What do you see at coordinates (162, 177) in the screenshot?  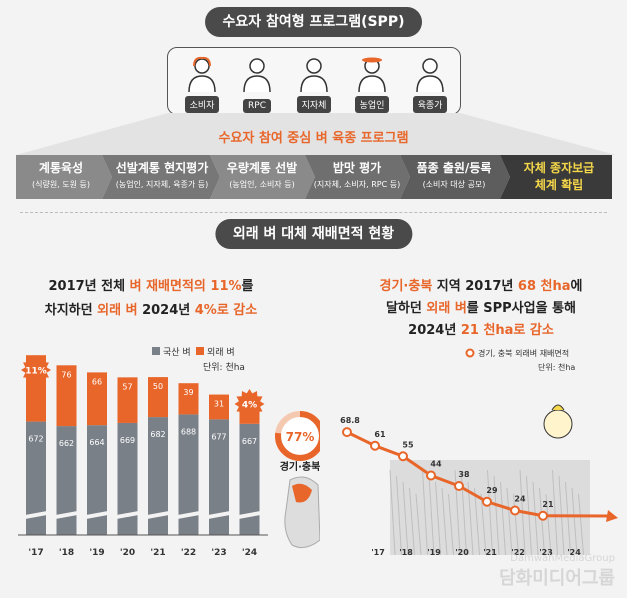 I see `step-2: 선발계통 현지평가 (농업인, 지자체, 육종가 등)` at bounding box center [162, 177].